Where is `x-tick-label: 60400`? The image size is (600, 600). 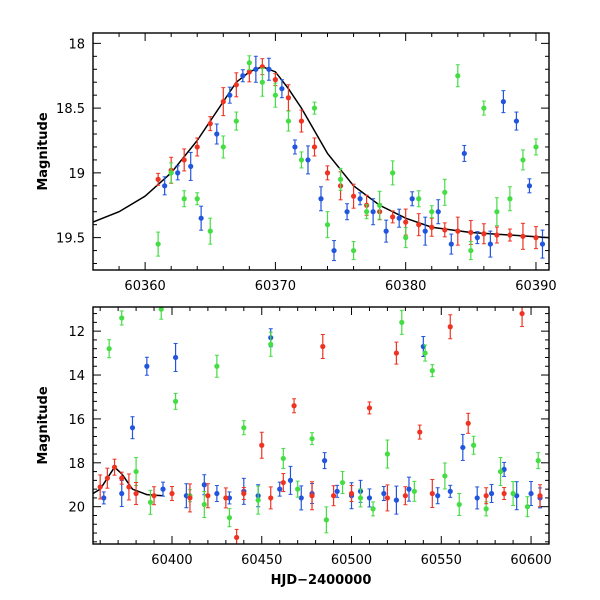
x-tick-label: 60400 is located at coordinates (171, 560).